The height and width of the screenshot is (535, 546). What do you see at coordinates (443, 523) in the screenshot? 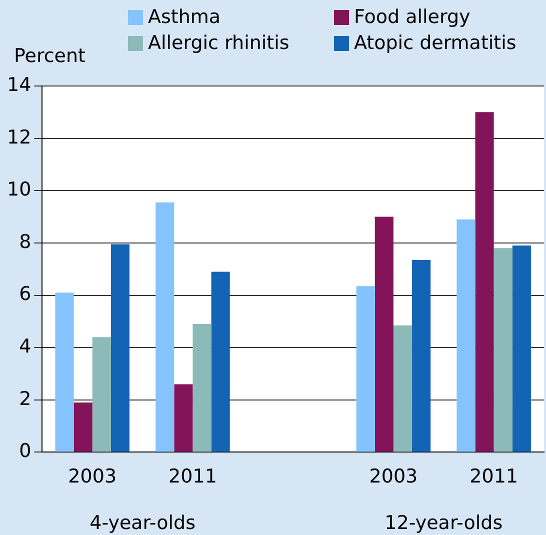
I see `text: 12-year-olds` at bounding box center [443, 523].